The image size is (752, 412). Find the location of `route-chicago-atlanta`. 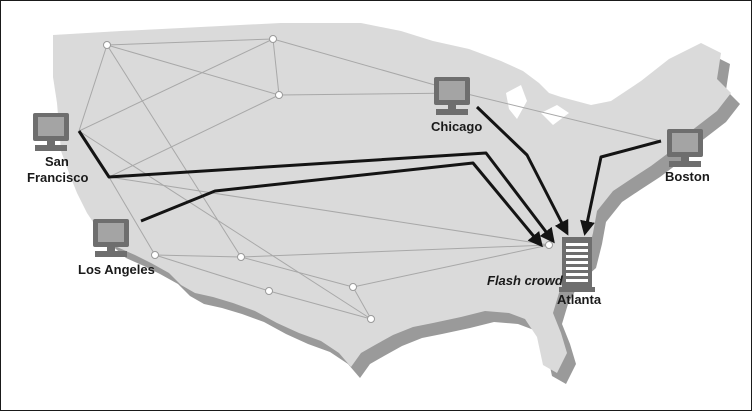

route-chicago-atlanta is located at coordinates (522, 170).